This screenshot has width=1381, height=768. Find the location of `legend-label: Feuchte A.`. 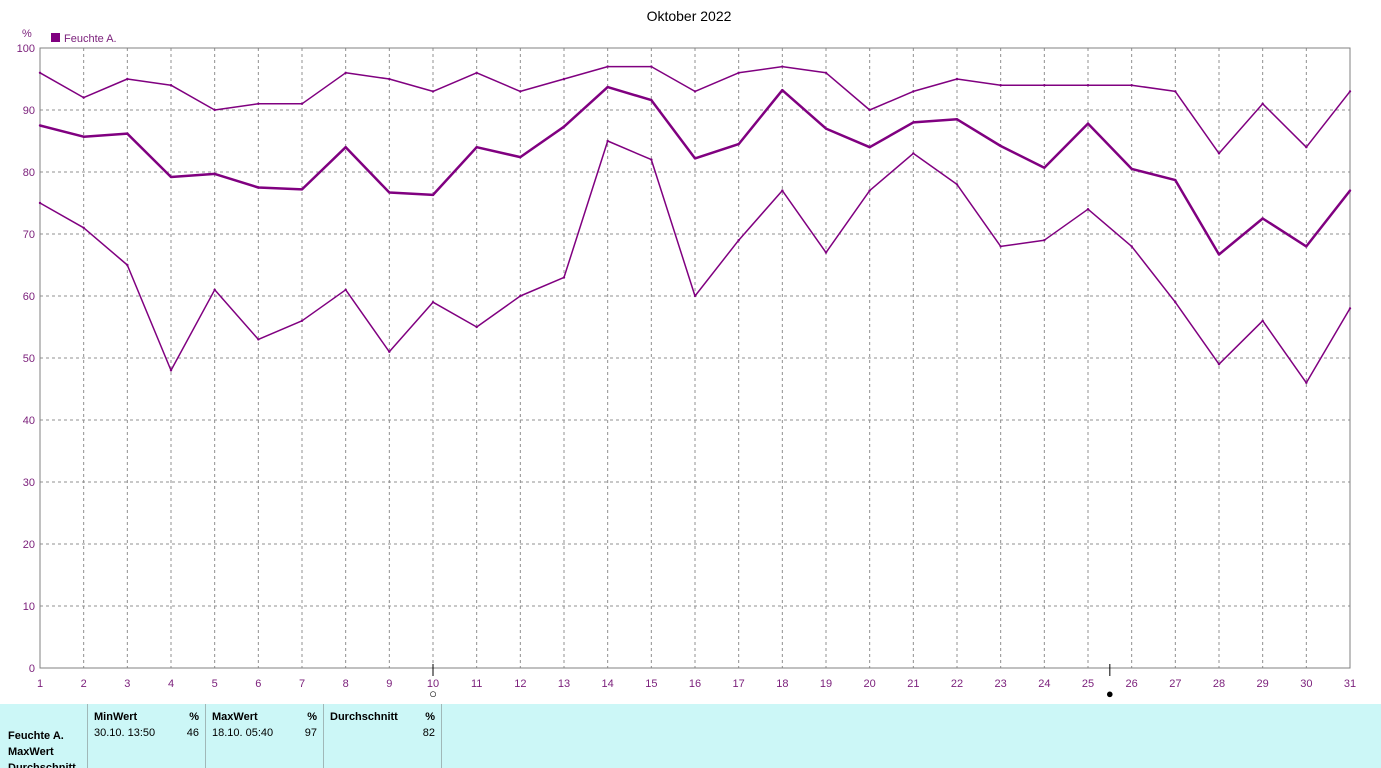

legend-label: Feuchte A. is located at coordinates (90, 39).